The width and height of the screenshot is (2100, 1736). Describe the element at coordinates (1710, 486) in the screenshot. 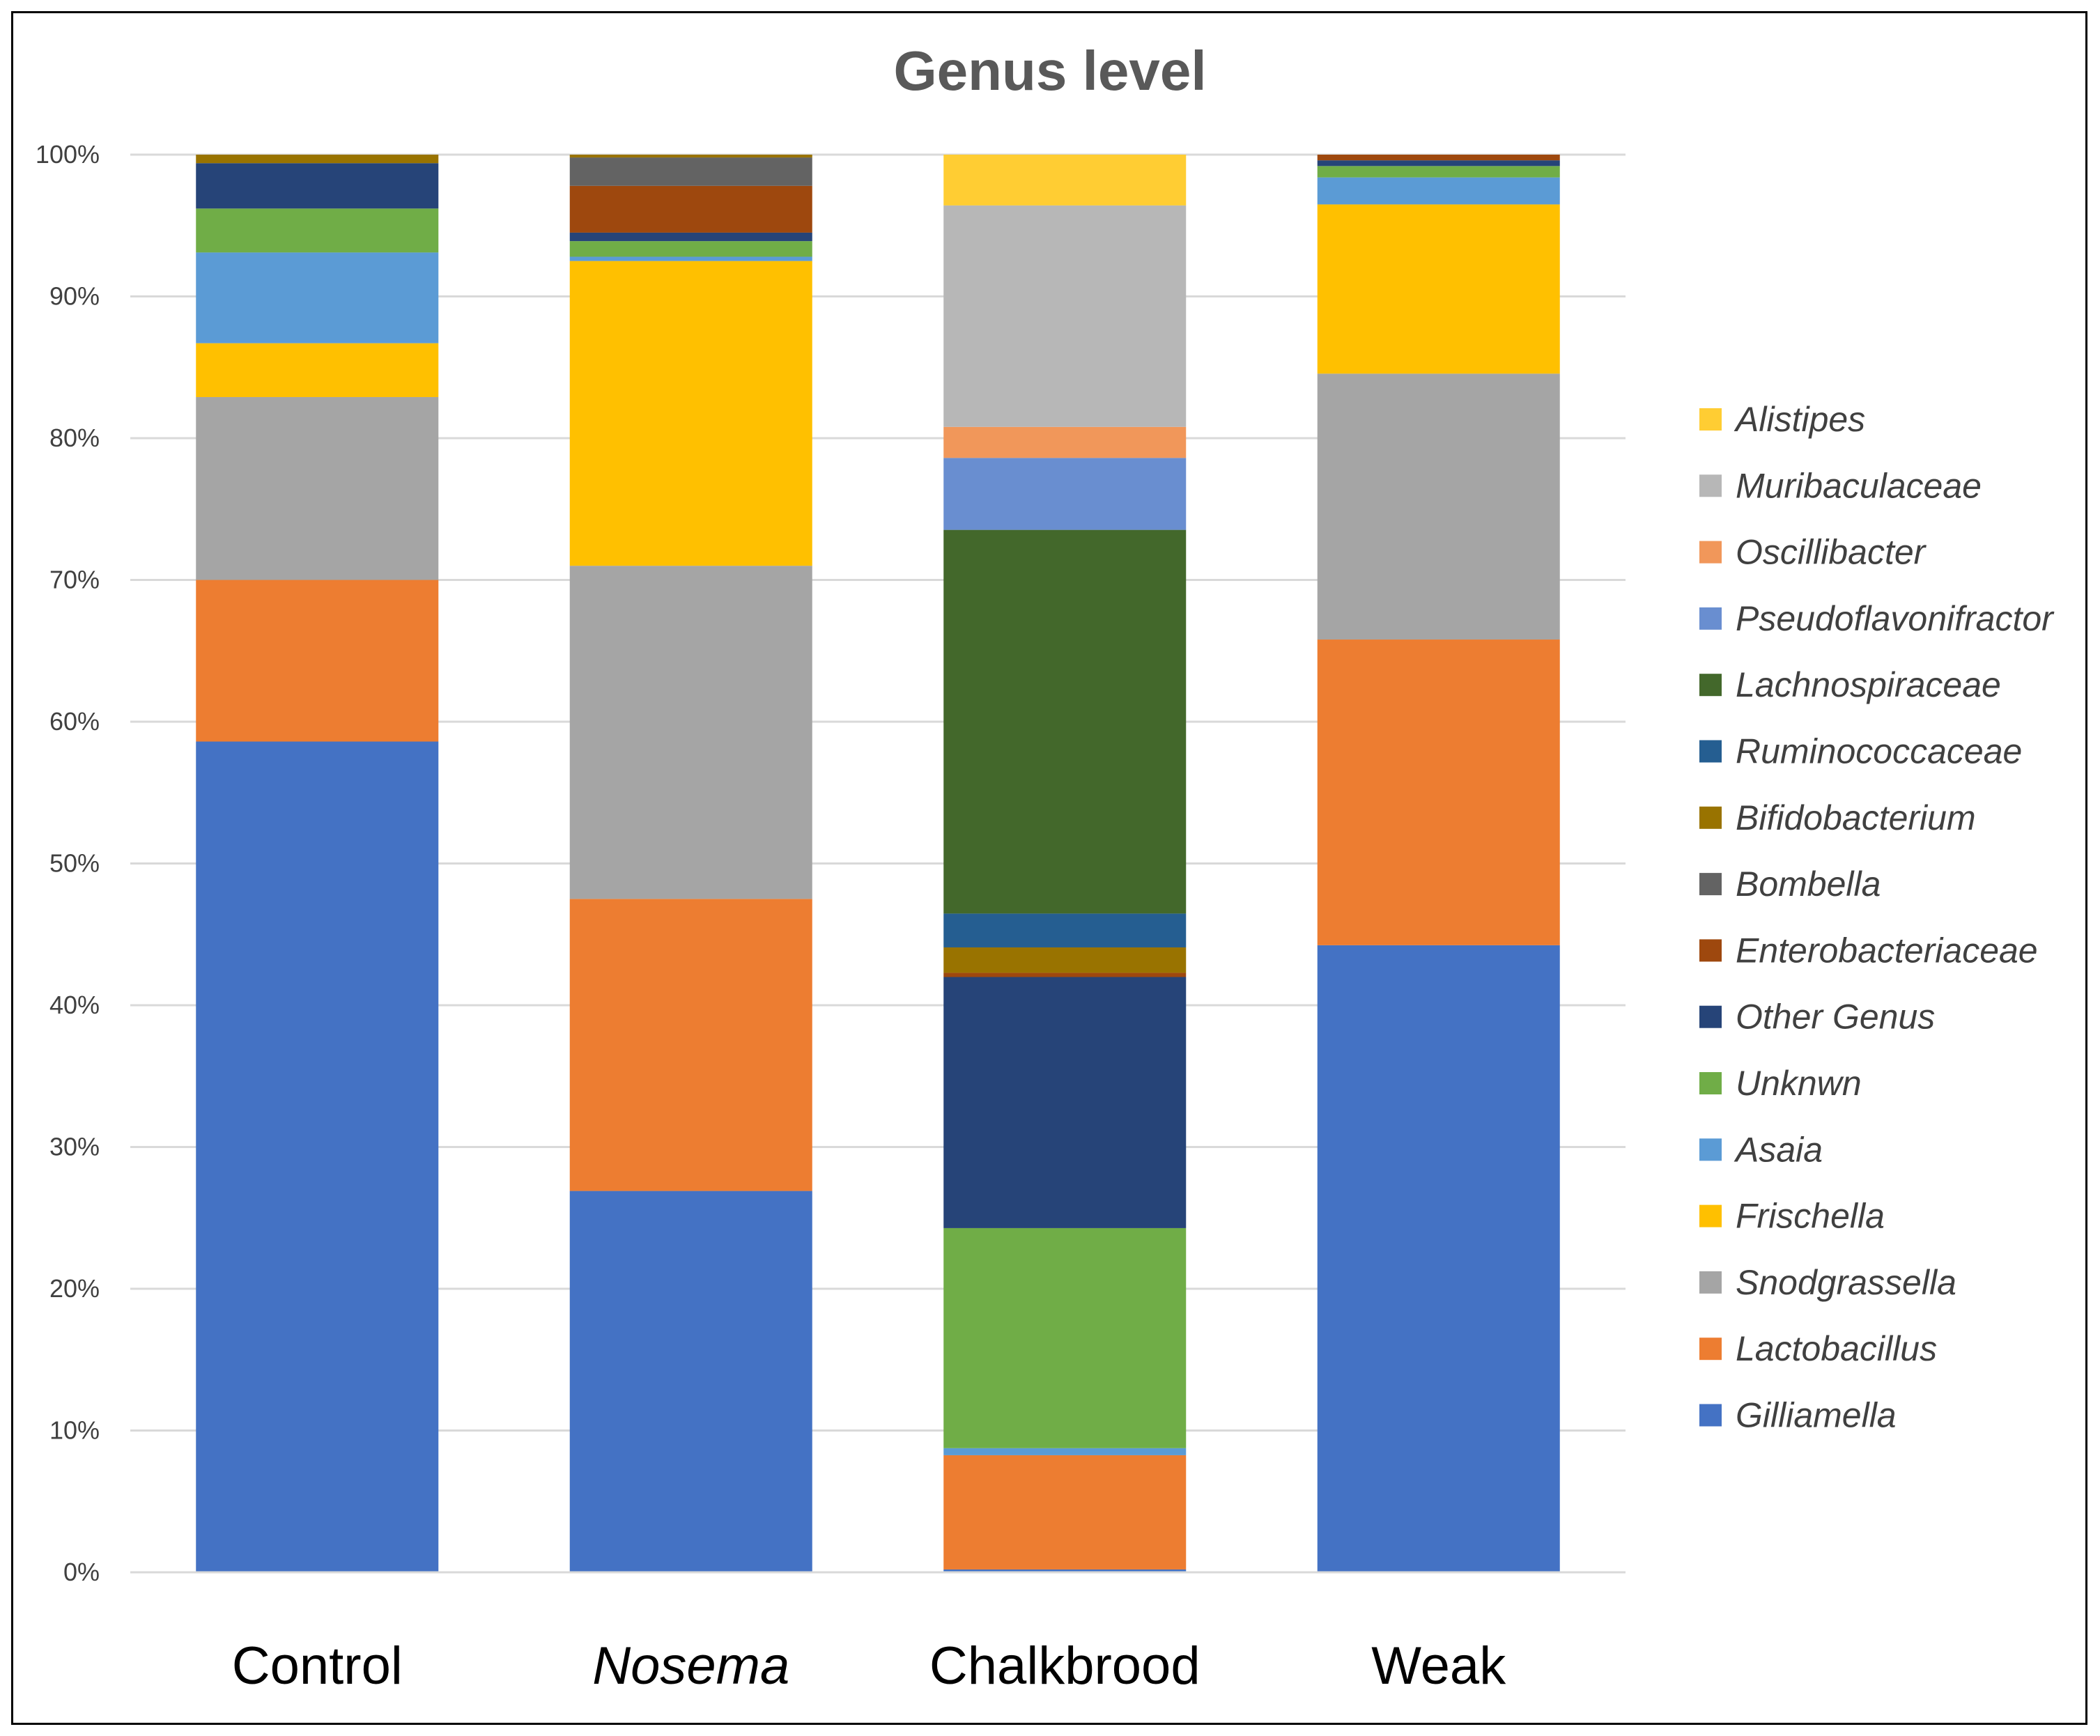

I see `legend-swatch-muribaculaceae` at that location.